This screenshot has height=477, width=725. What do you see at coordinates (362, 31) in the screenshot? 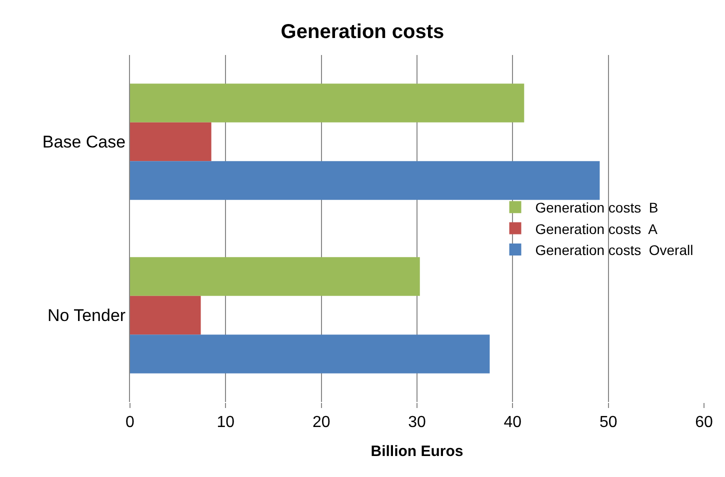
I see `chart-title: Generation costs` at bounding box center [362, 31].